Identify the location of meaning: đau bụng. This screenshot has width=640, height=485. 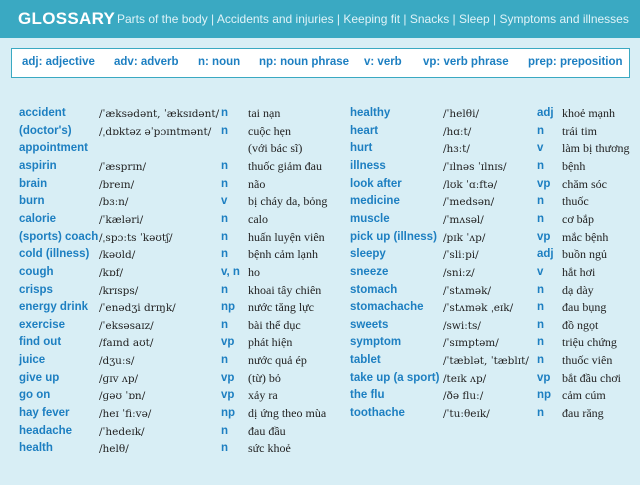
(584, 307).